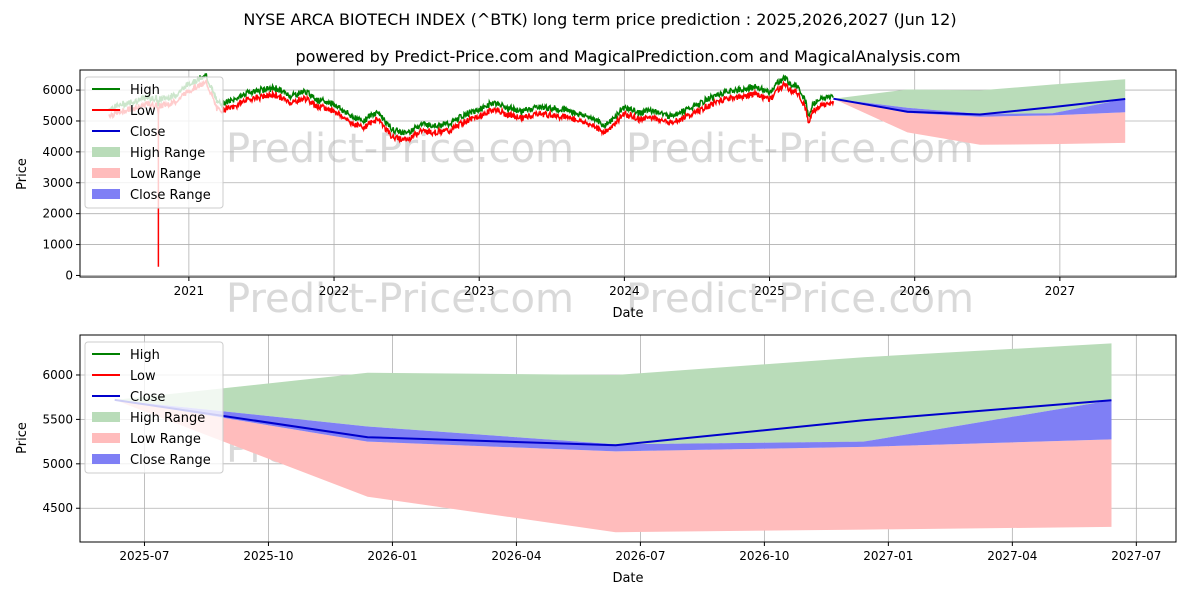 The height and width of the screenshot is (604, 1200). Describe the element at coordinates (1012, 556) in the screenshot. I see `bottom-xtick-label: 2027-04` at that location.